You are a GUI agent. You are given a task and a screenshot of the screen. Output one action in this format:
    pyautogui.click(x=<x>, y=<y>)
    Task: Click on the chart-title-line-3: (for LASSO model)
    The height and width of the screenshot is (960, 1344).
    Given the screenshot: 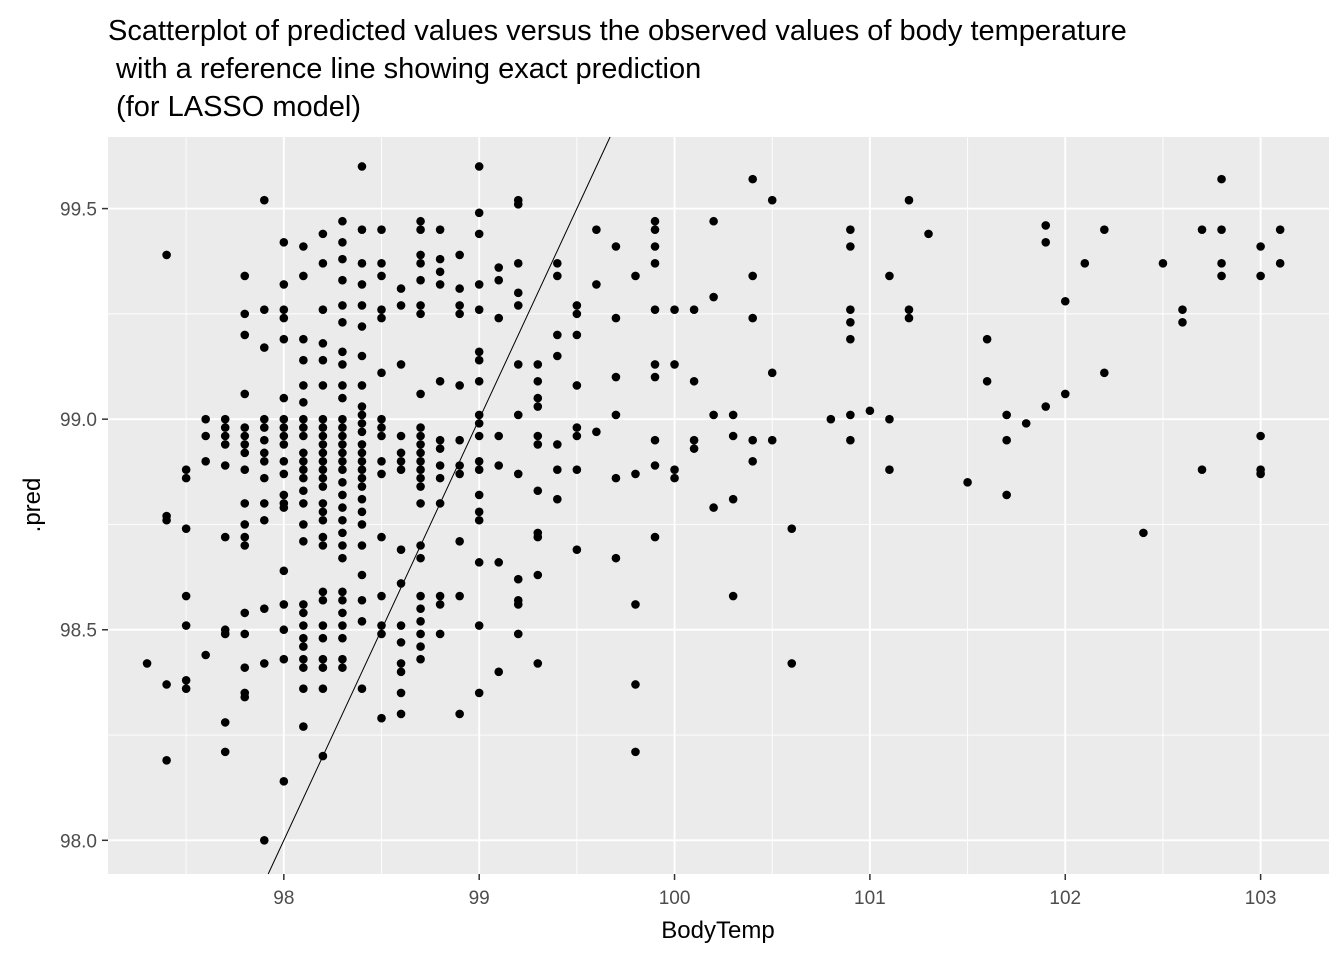 What is the action you would take?
    pyautogui.click(x=234, y=107)
    